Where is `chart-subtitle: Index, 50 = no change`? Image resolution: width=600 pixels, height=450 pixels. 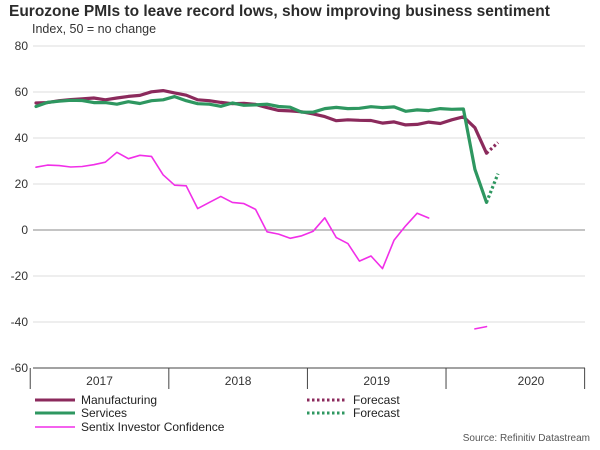 chart-subtitle: Index, 50 = no change is located at coordinates (94, 29).